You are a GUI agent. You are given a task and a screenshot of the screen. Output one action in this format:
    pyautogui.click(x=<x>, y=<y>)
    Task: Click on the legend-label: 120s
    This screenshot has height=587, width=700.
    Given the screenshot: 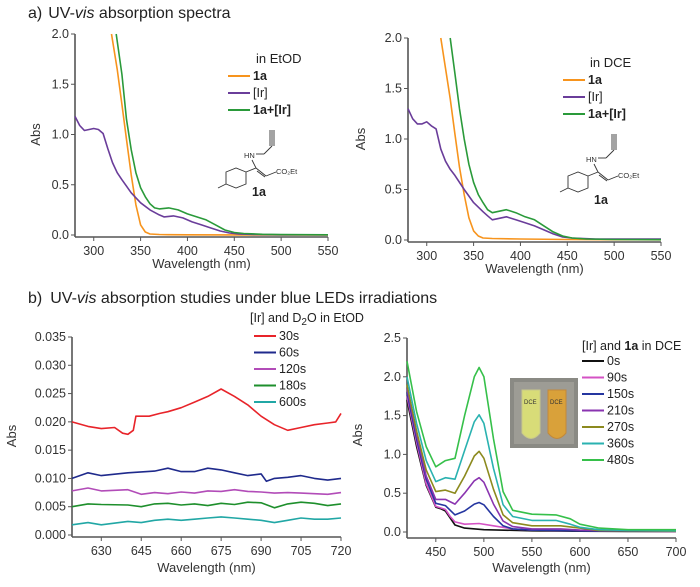 What is the action you would take?
    pyautogui.click(x=292, y=369)
    